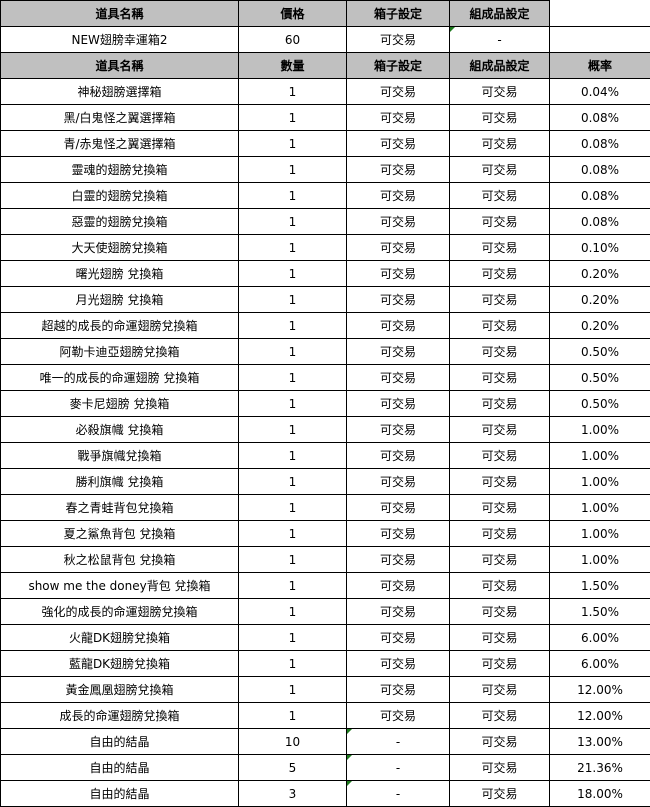 The height and width of the screenshot is (807, 650). I want to click on table-row: 青/赤鬼怪之翼選擇箱 1 可交易 可交易 0.08%, so click(325, 143).